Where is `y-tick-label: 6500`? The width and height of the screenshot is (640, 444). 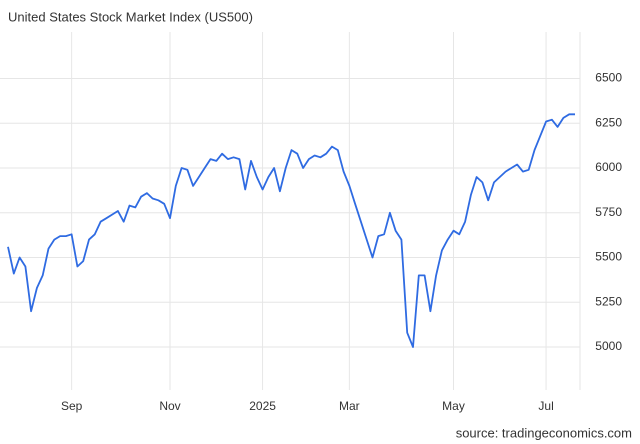
y-tick-label: 6500 is located at coordinates (608, 78).